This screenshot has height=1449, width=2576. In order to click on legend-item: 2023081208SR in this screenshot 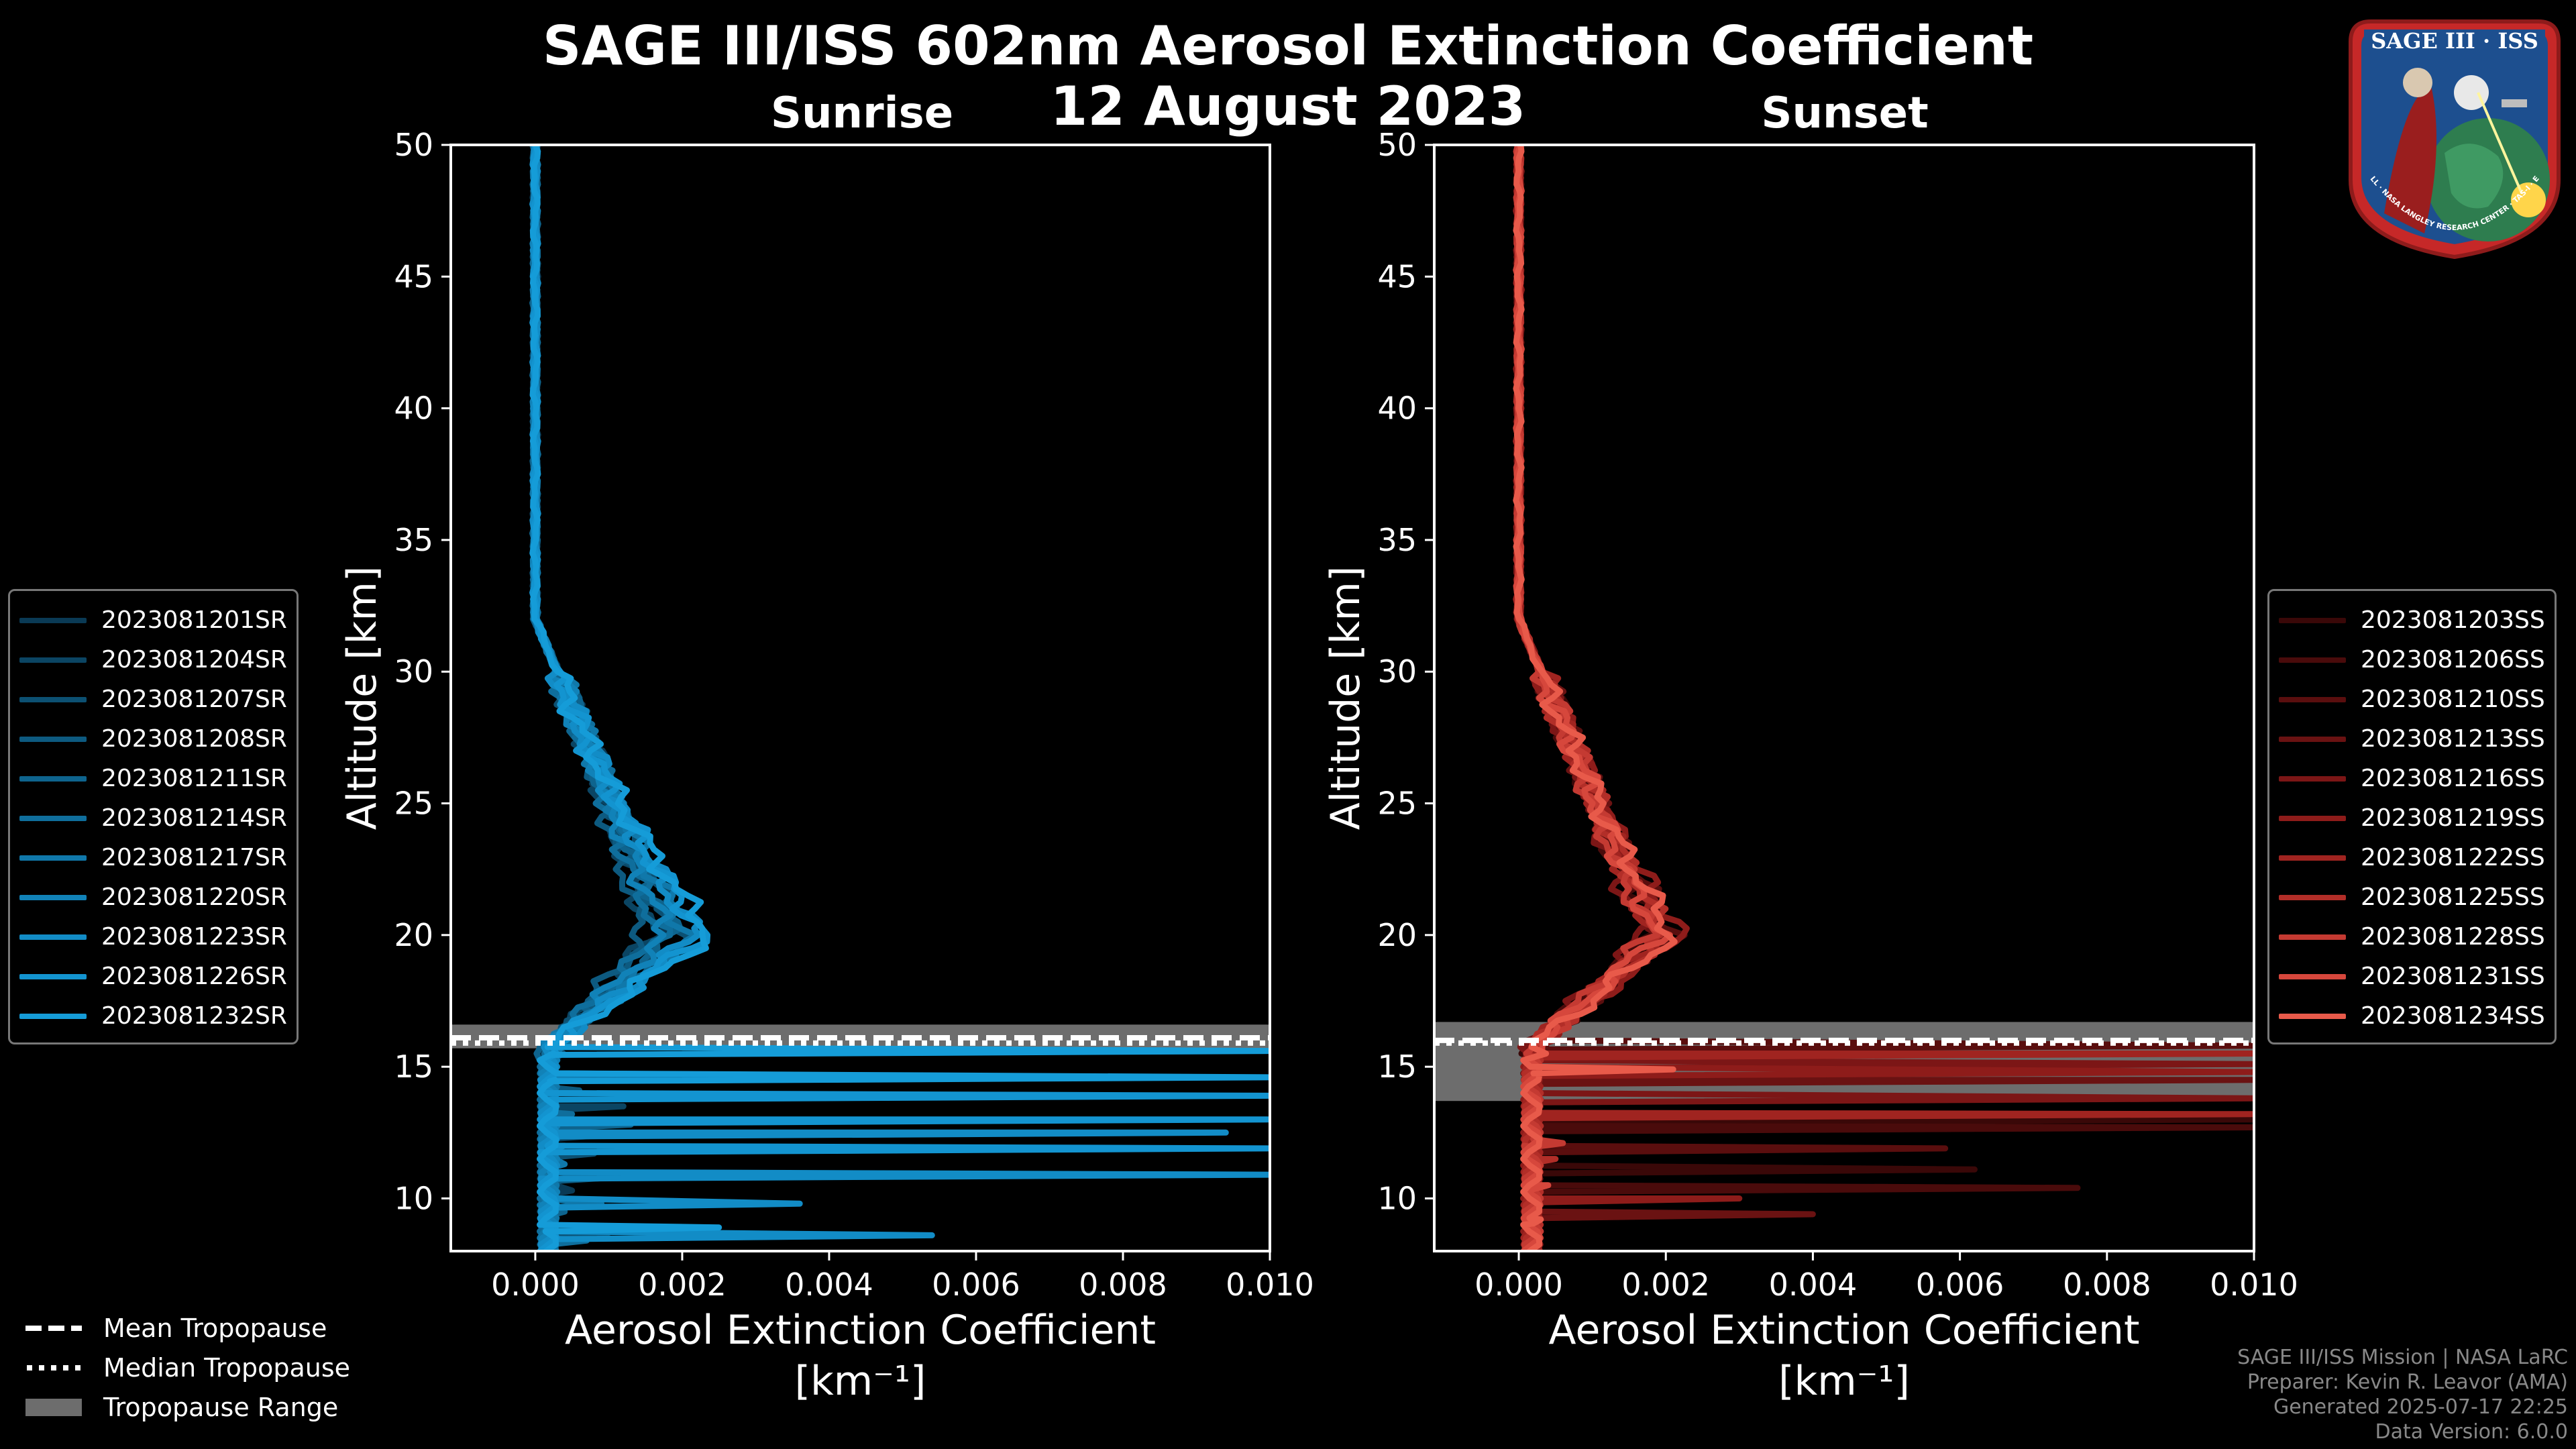, I will do `click(153, 739)`.